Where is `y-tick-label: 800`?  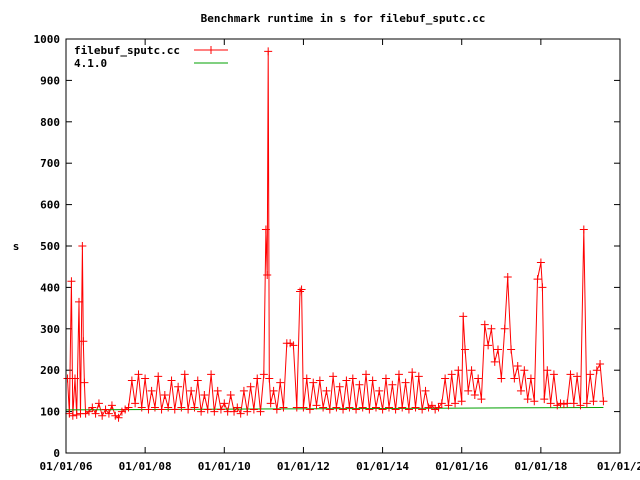
y-tick-label: 800 is located at coordinates (50, 122).